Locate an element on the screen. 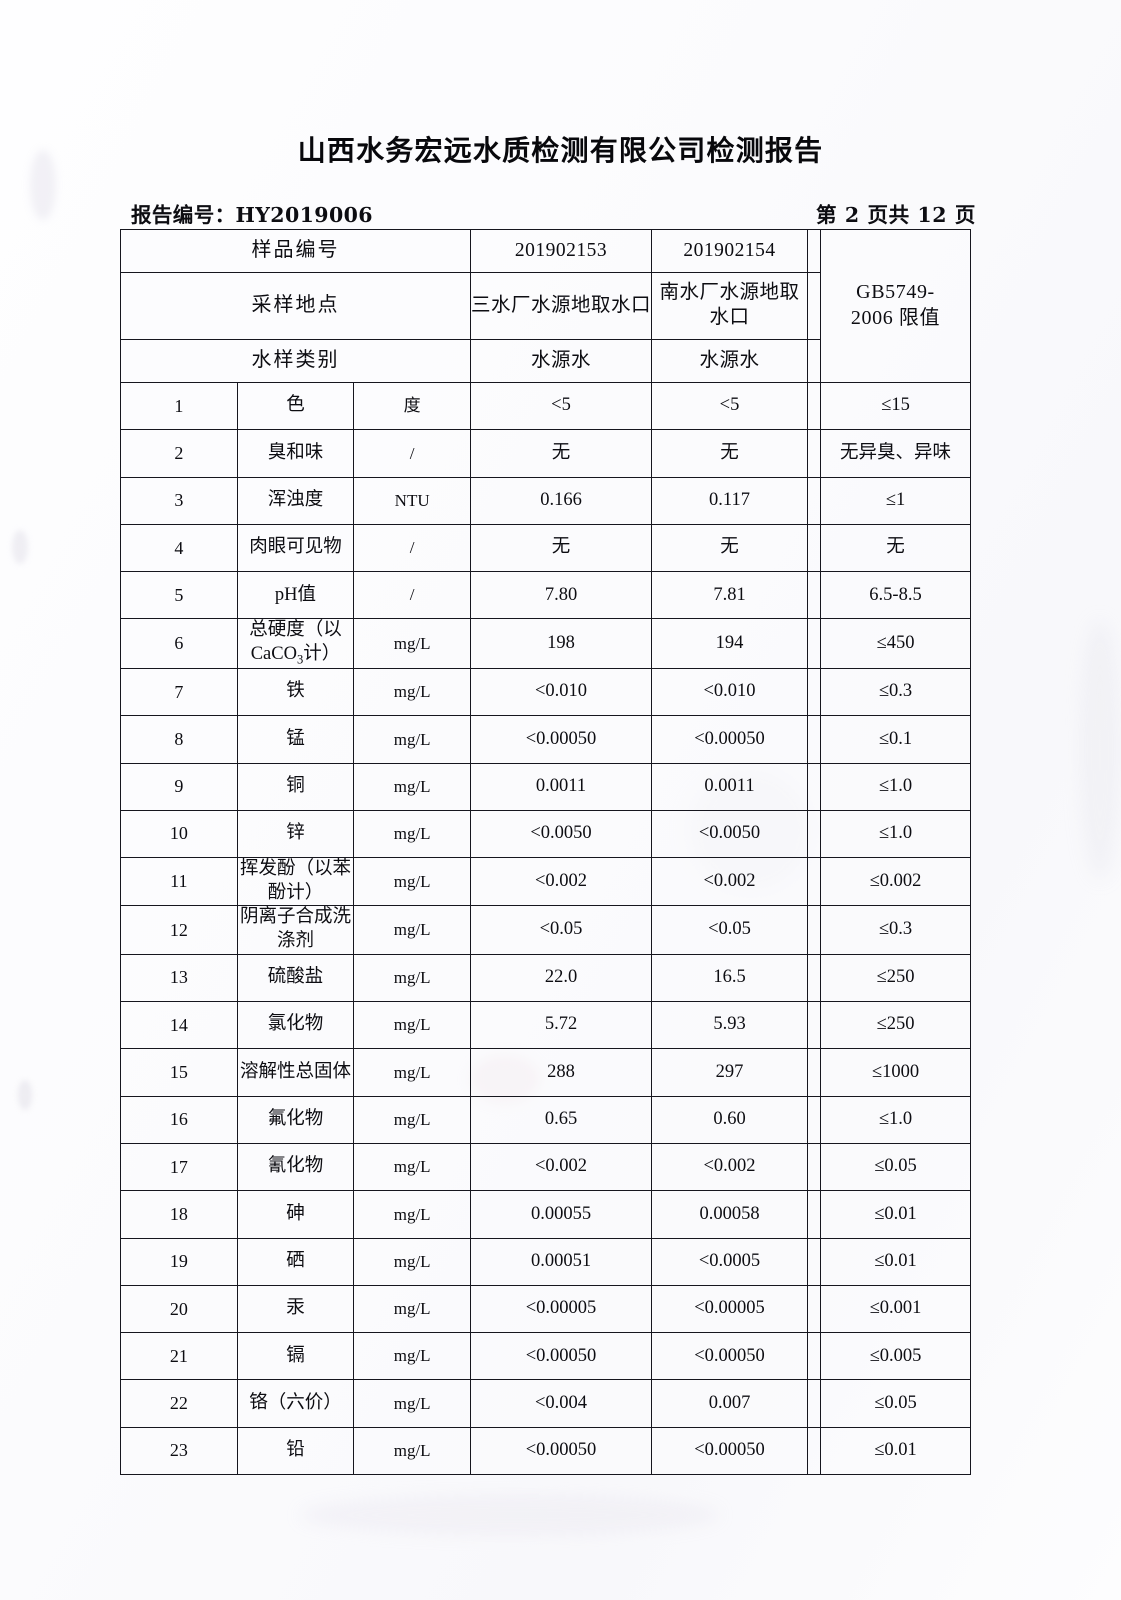  report-title: 山西水务宏远水质检测有限公司检测报告 is located at coordinates (560, 150).